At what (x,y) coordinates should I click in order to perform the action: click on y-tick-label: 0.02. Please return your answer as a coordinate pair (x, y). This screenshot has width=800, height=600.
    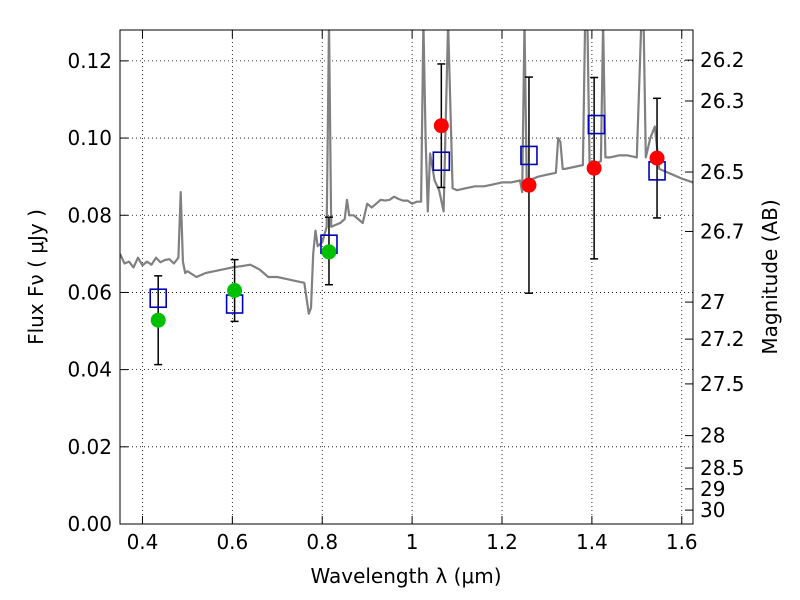
    Looking at the image, I should click on (89, 447).